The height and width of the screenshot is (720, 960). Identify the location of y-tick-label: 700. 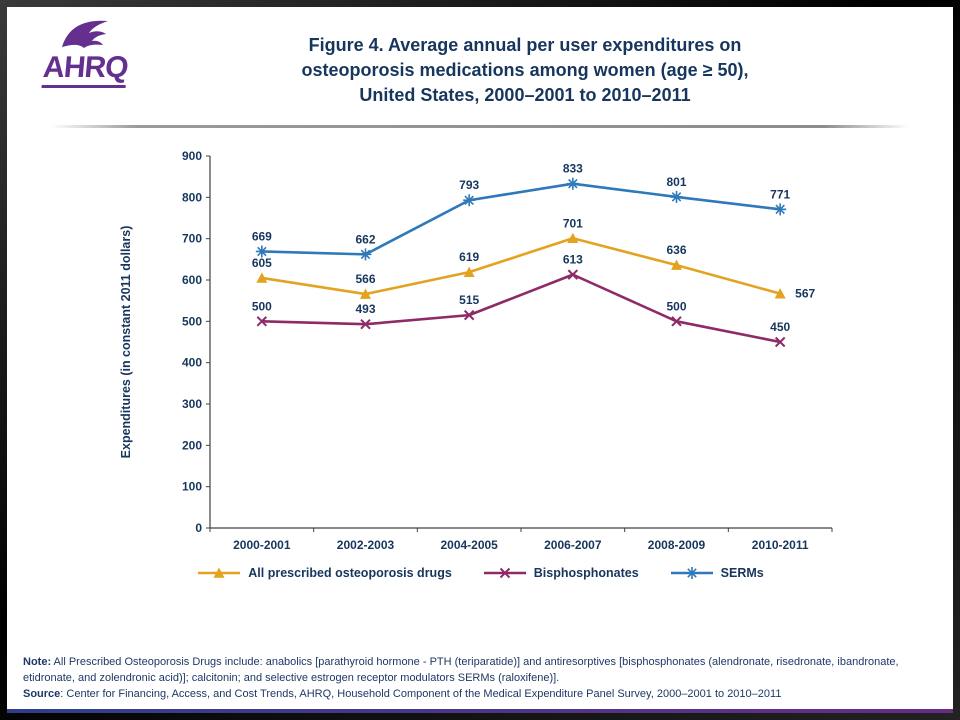
(192, 238).